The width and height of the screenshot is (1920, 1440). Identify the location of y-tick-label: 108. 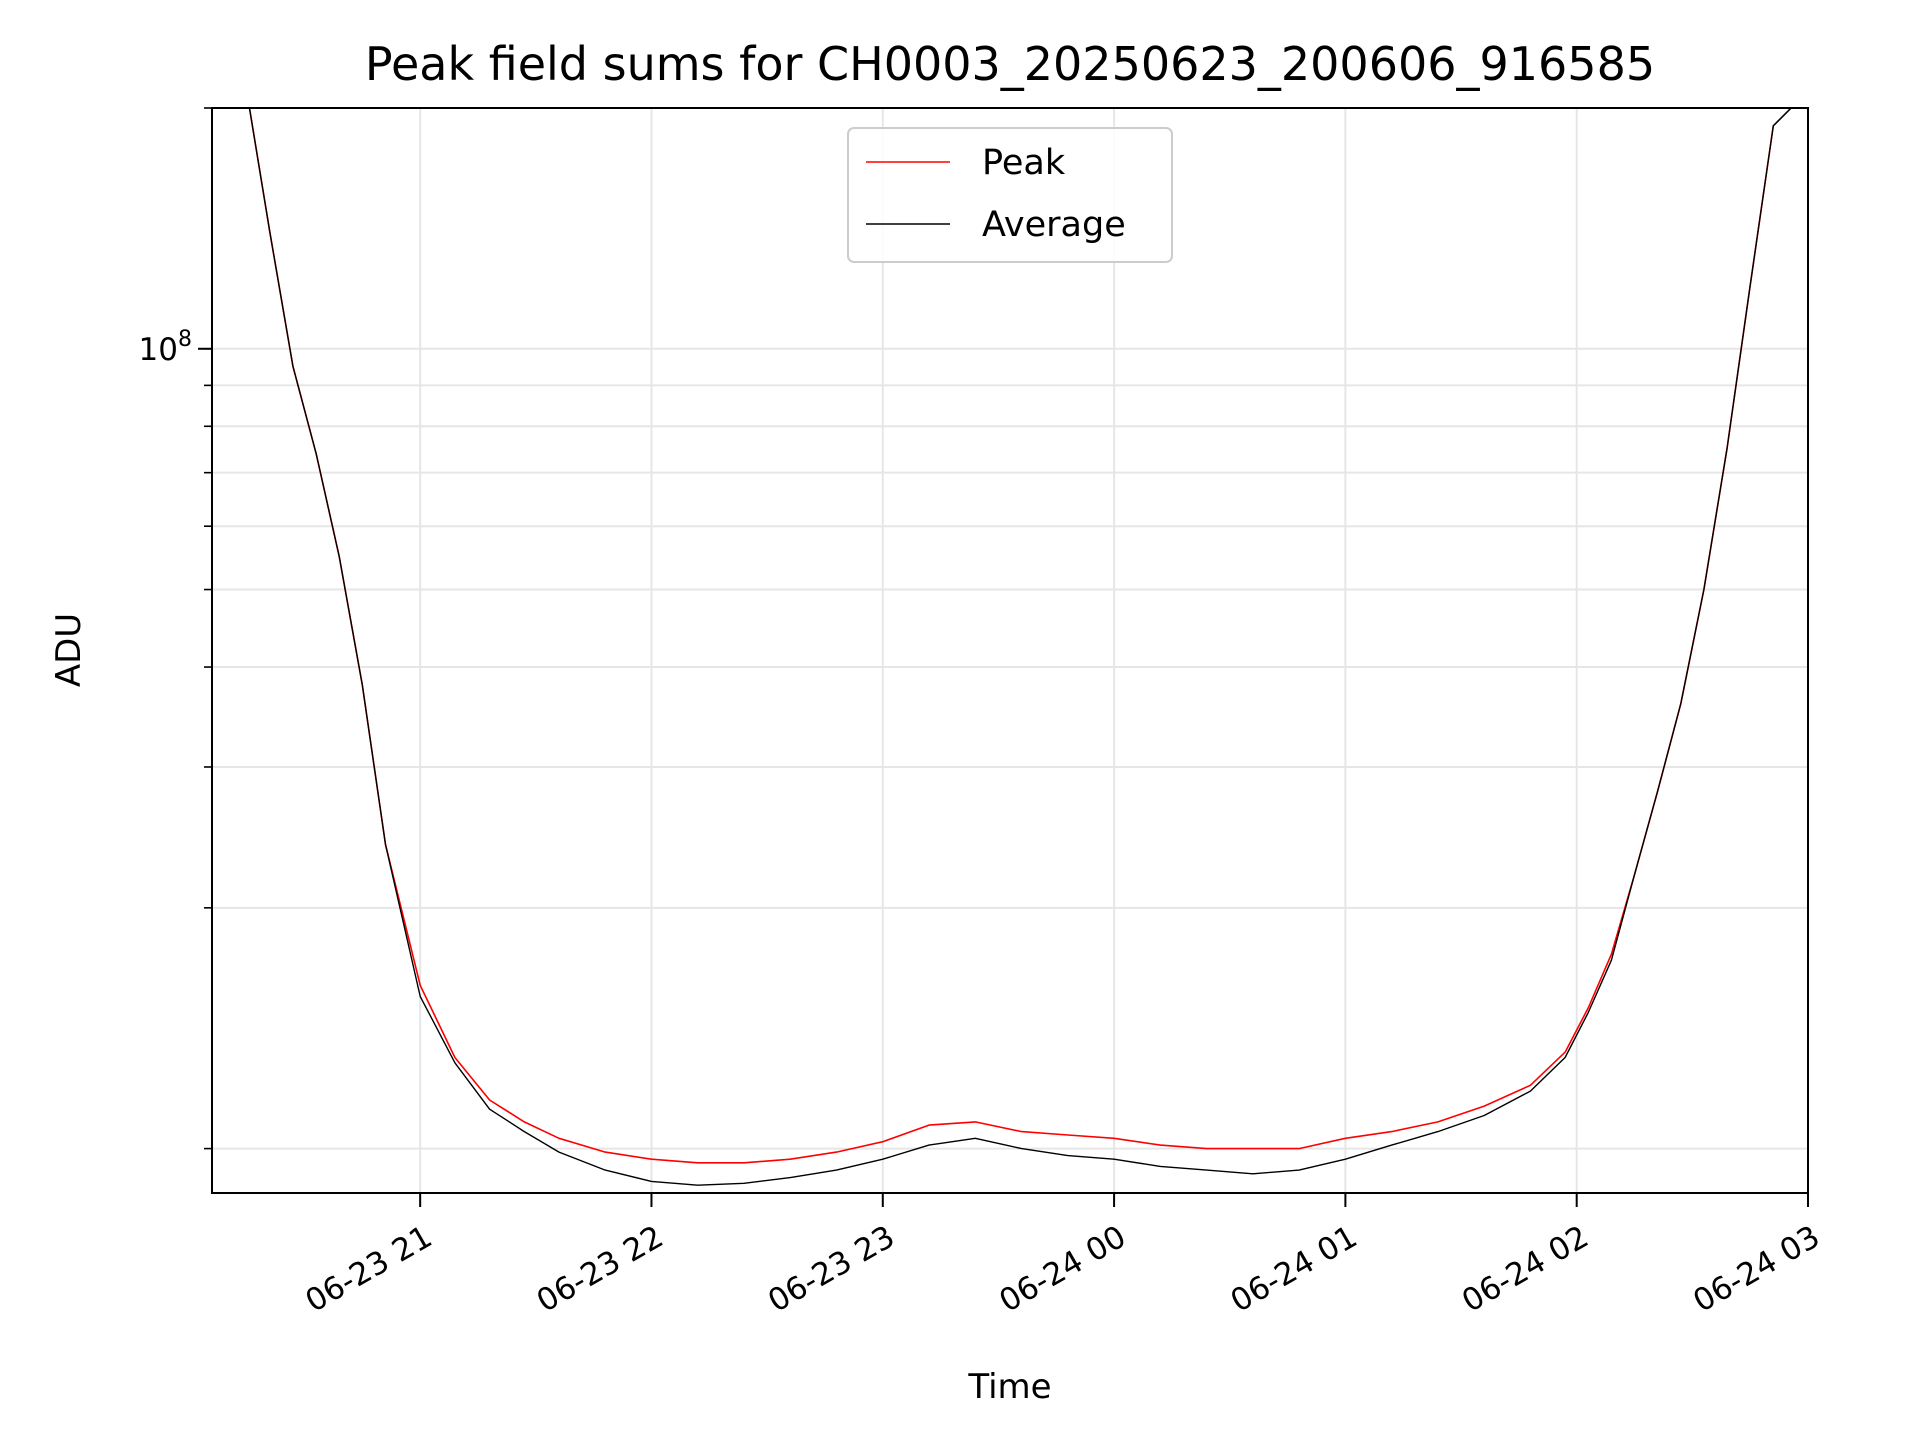
(165, 347).